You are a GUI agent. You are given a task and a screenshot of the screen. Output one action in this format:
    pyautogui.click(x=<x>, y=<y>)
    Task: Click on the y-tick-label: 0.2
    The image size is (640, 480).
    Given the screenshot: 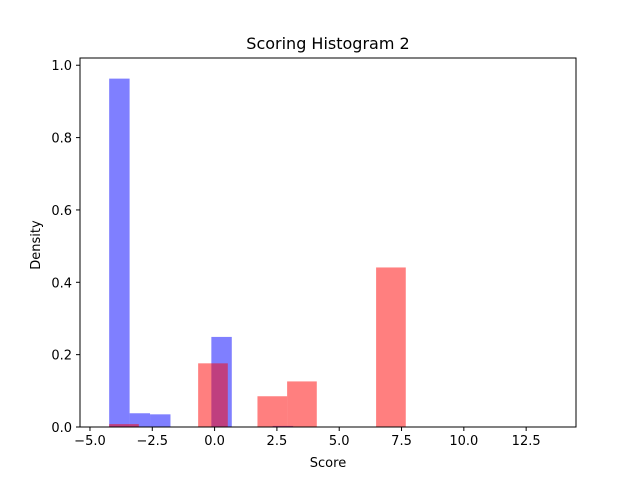 What is the action you would take?
    pyautogui.click(x=61, y=356)
    